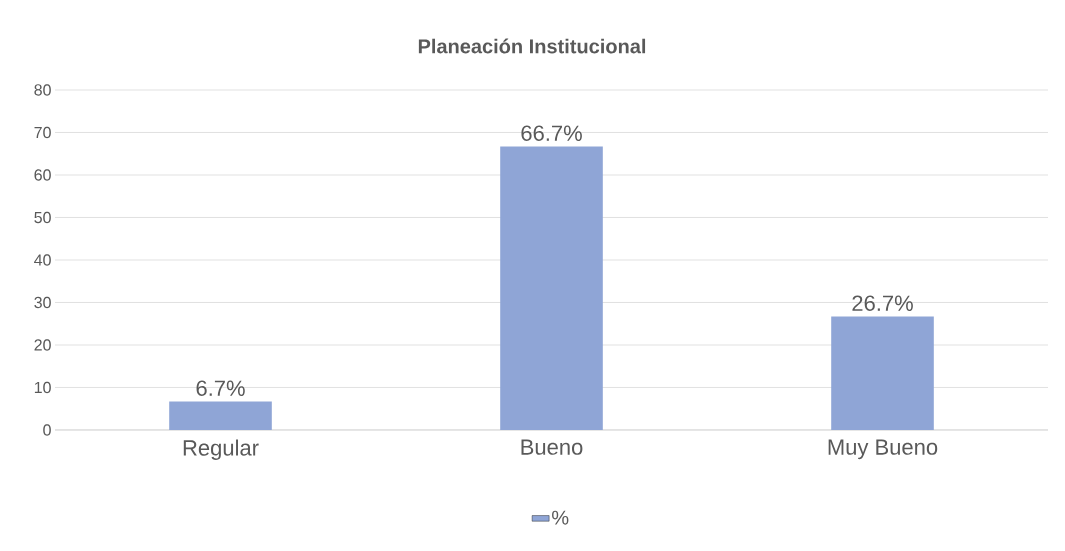 The image size is (1065, 551). Describe the element at coordinates (42, 387) in the screenshot. I see `y-tick-label: 10` at that location.